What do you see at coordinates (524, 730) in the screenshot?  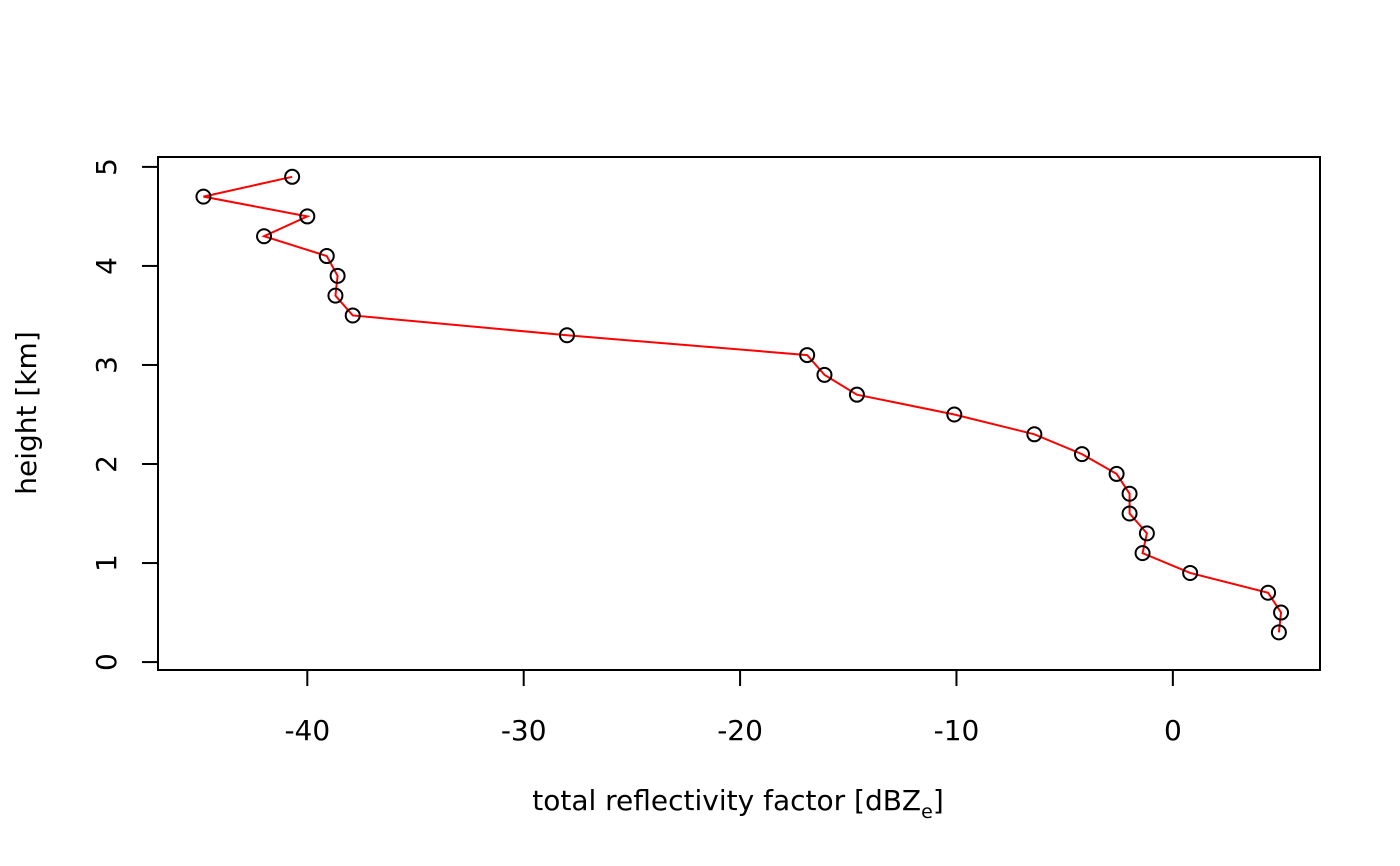 I see `x-tick-label: -30` at bounding box center [524, 730].